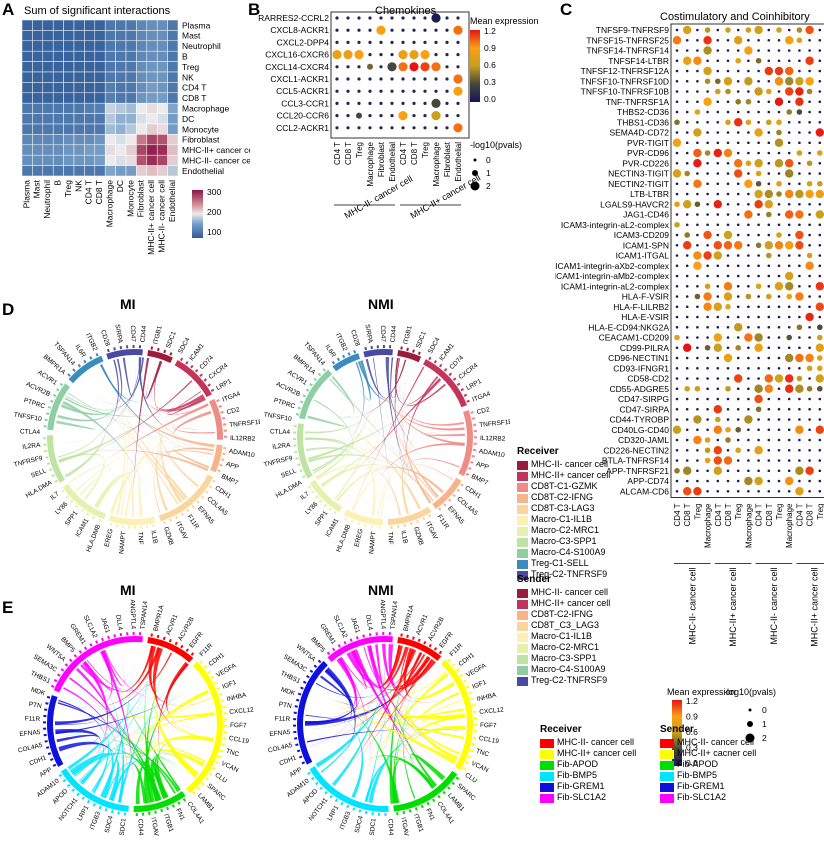 Image resolution: width=824 pixels, height=850 pixels. I want to click on gene-label: ITGAV, so click(181, 531).